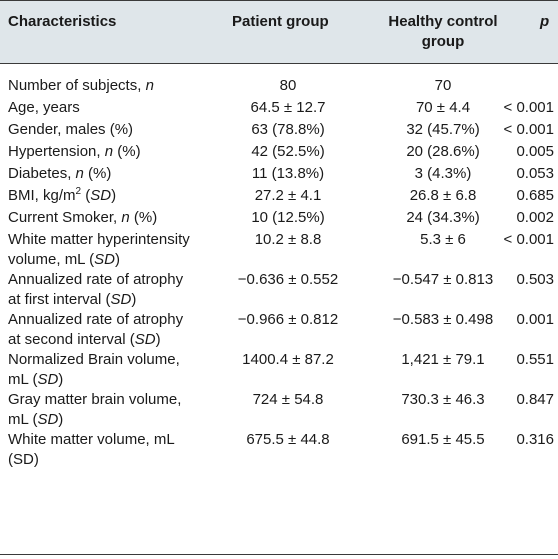 This screenshot has width=558, height=559. What do you see at coordinates (535, 359) in the screenshot?
I see `p-value: 0.551` at bounding box center [535, 359].